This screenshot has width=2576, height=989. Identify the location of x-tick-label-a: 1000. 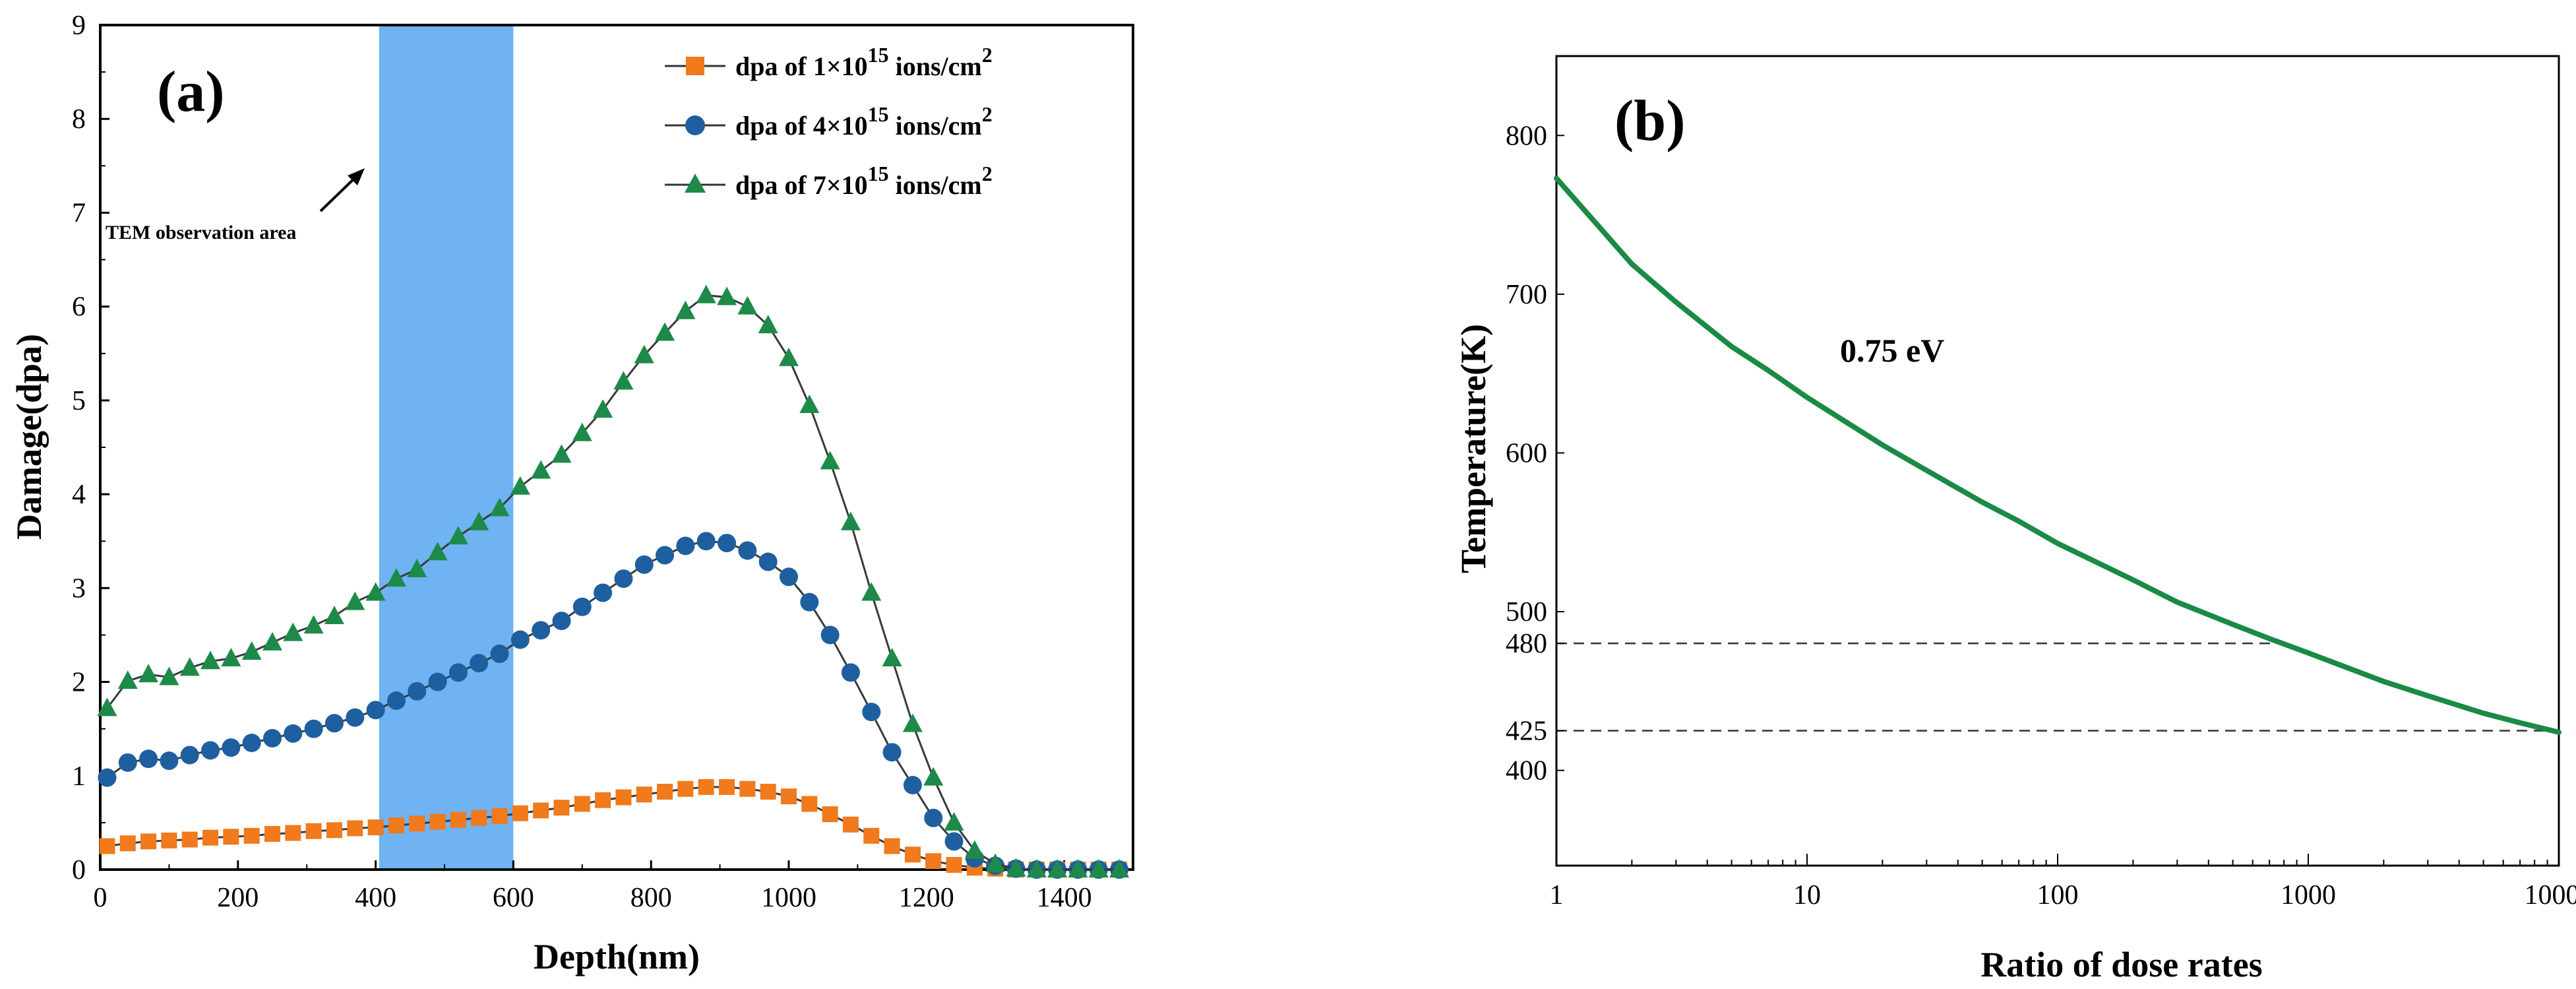
(788, 898).